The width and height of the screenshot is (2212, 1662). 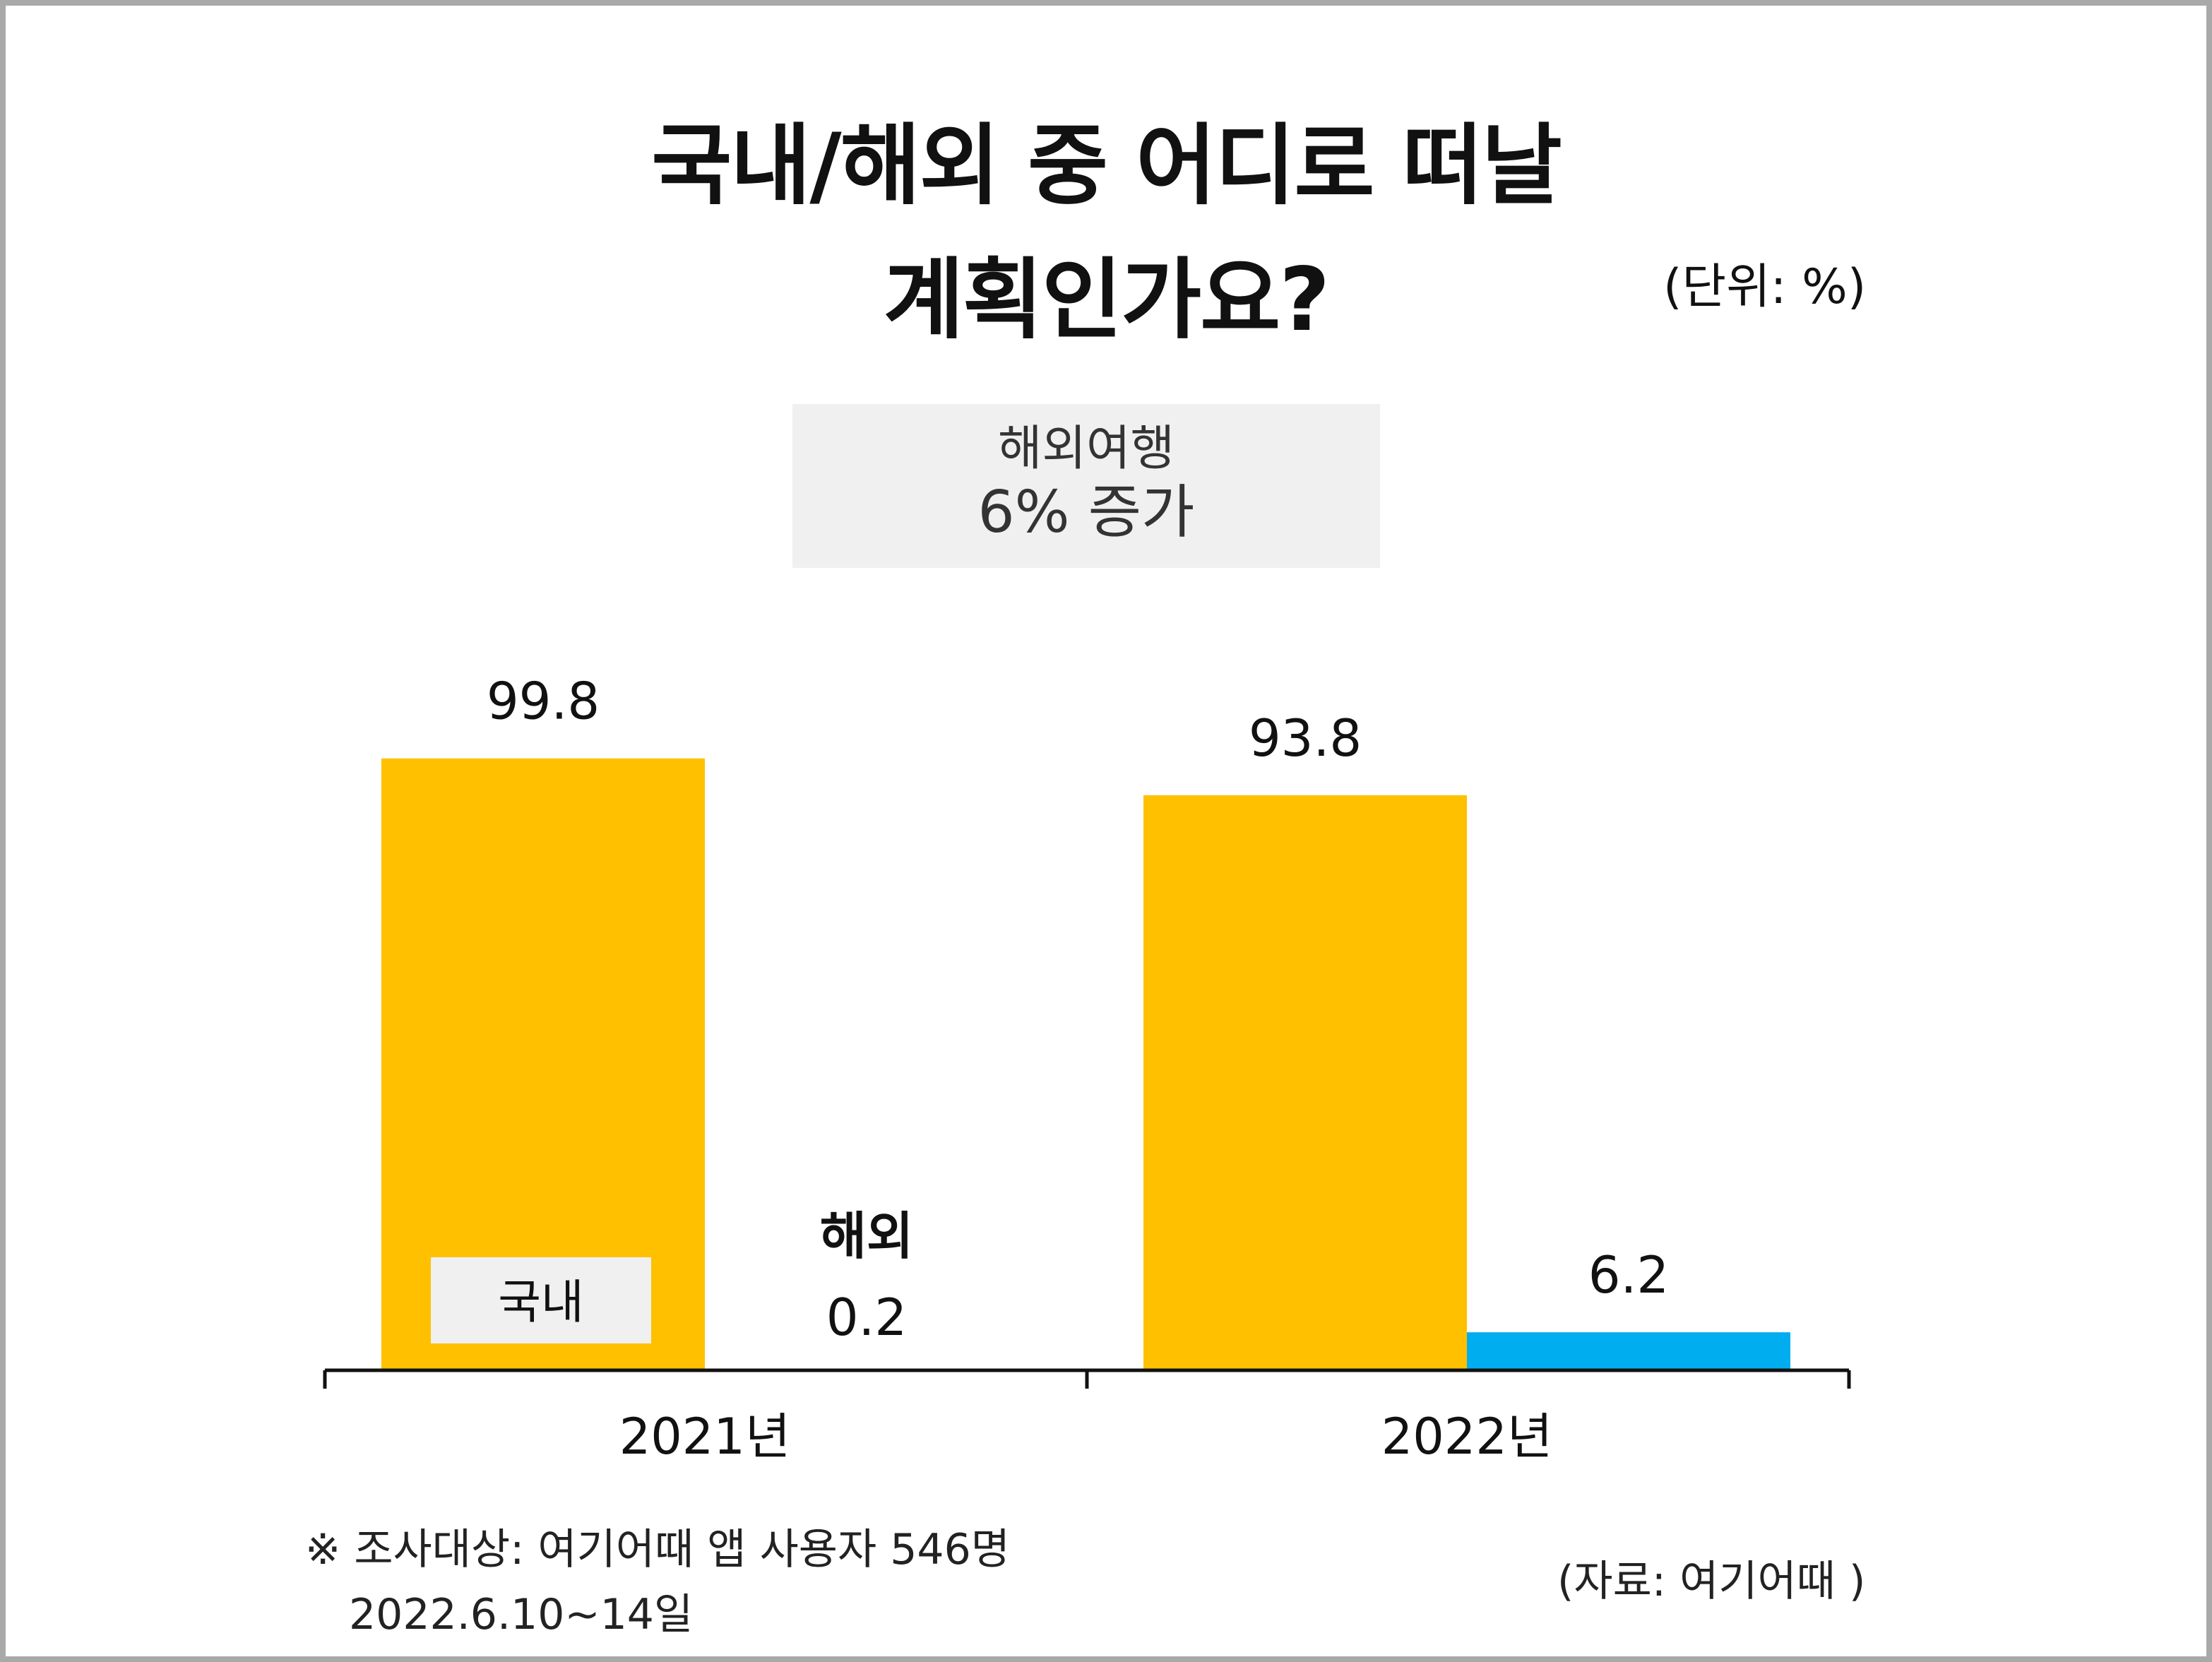 What do you see at coordinates (1086, 513) in the screenshot?
I see `callout-line2: 6% 증가` at bounding box center [1086, 513].